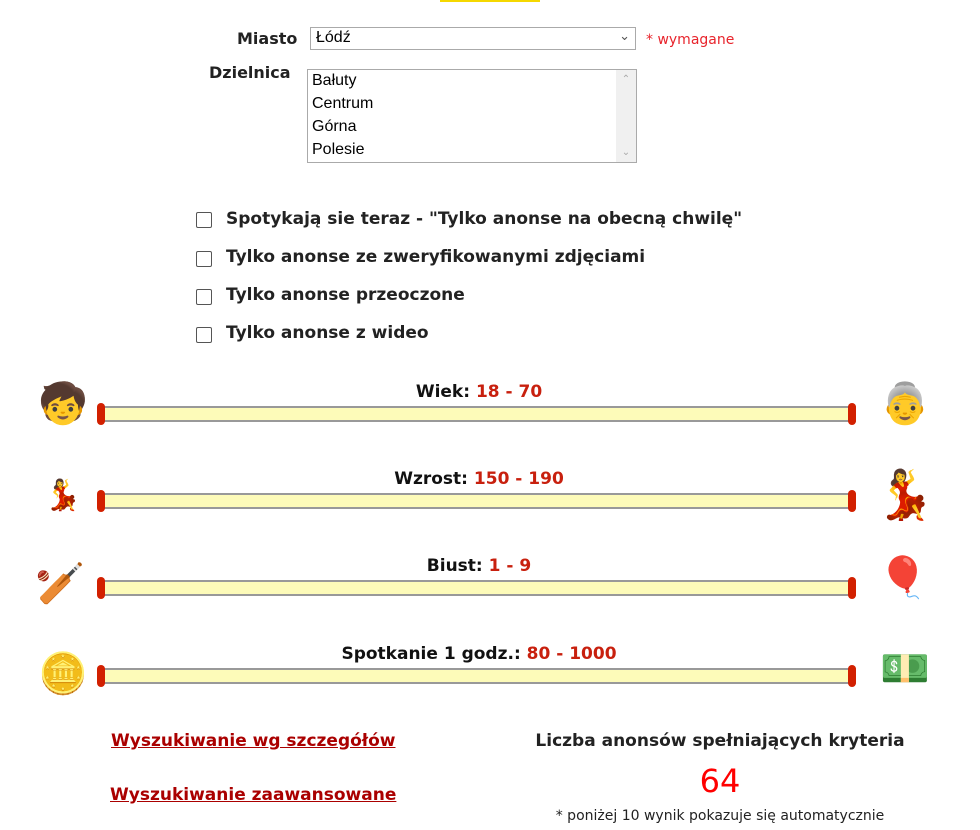  I want to click on top-accent-bar, so click(490, 1).